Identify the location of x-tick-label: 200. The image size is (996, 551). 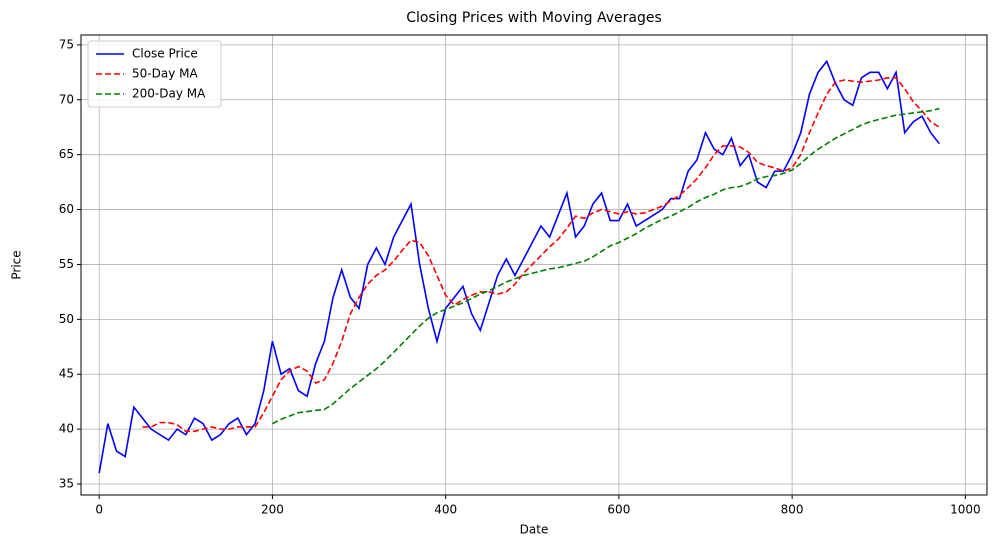
(272, 510).